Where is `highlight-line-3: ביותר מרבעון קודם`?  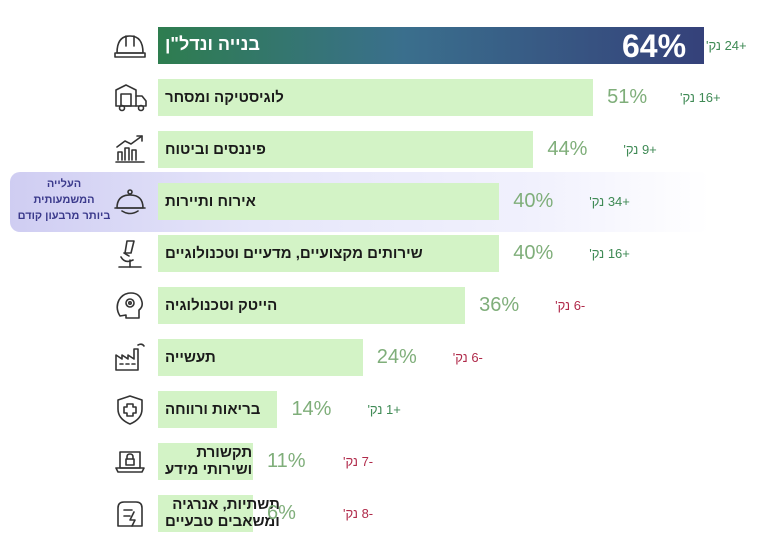
highlight-line-3: ביותר מרבעון קודם is located at coordinates (64, 216).